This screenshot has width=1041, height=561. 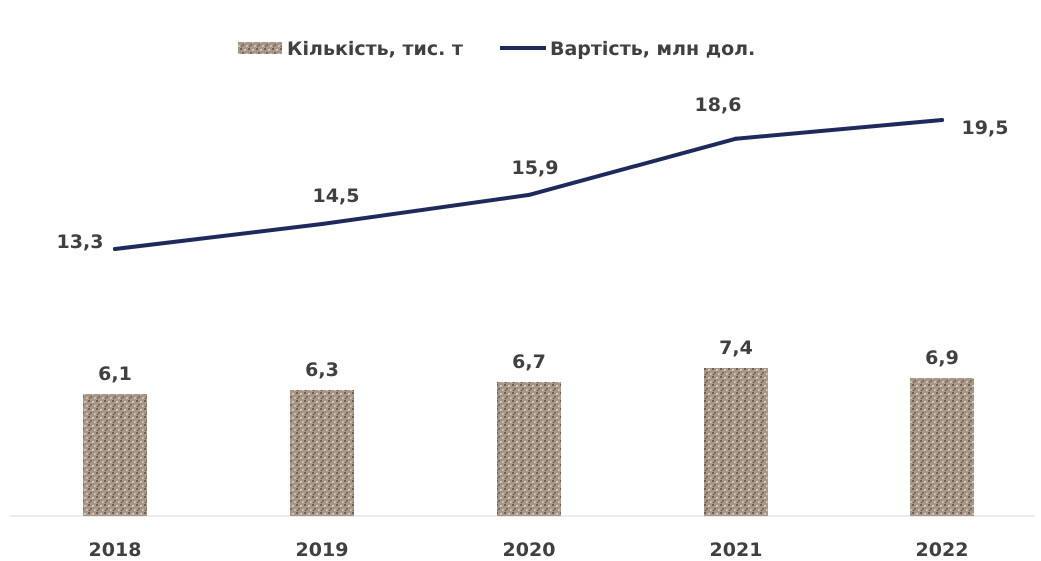 What do you see at coordinates (736, 550) in the screenshot?
I see `x-tick-2021: 2021` at bounding box center [736, 550].